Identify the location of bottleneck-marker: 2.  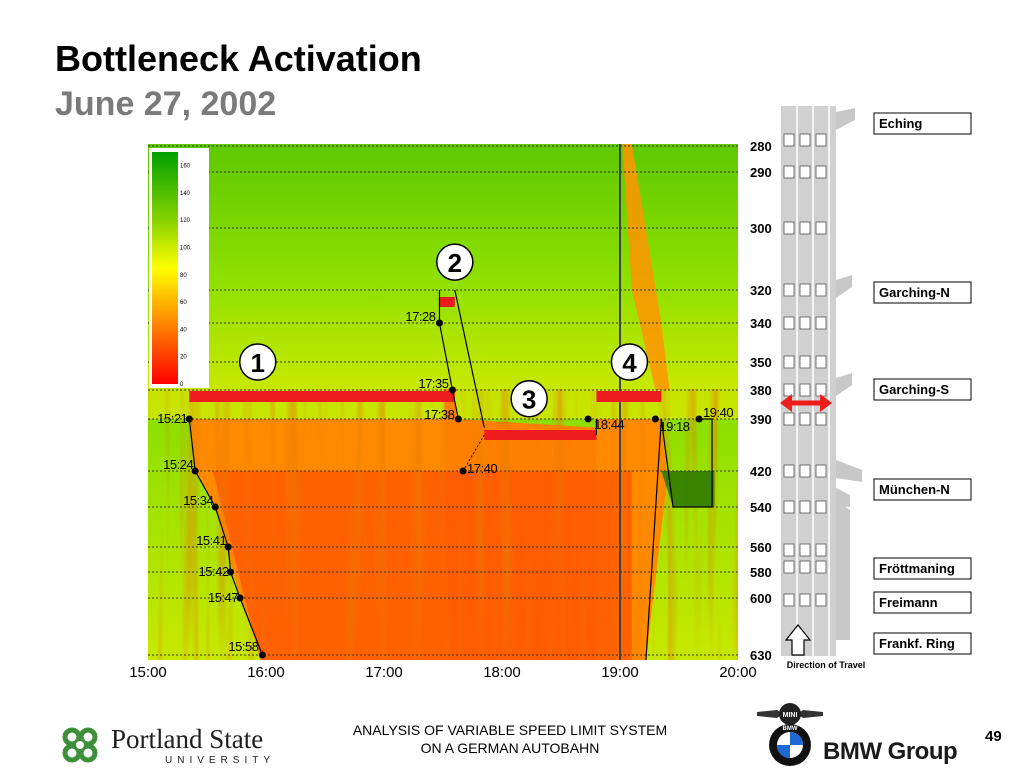
(455, 262).